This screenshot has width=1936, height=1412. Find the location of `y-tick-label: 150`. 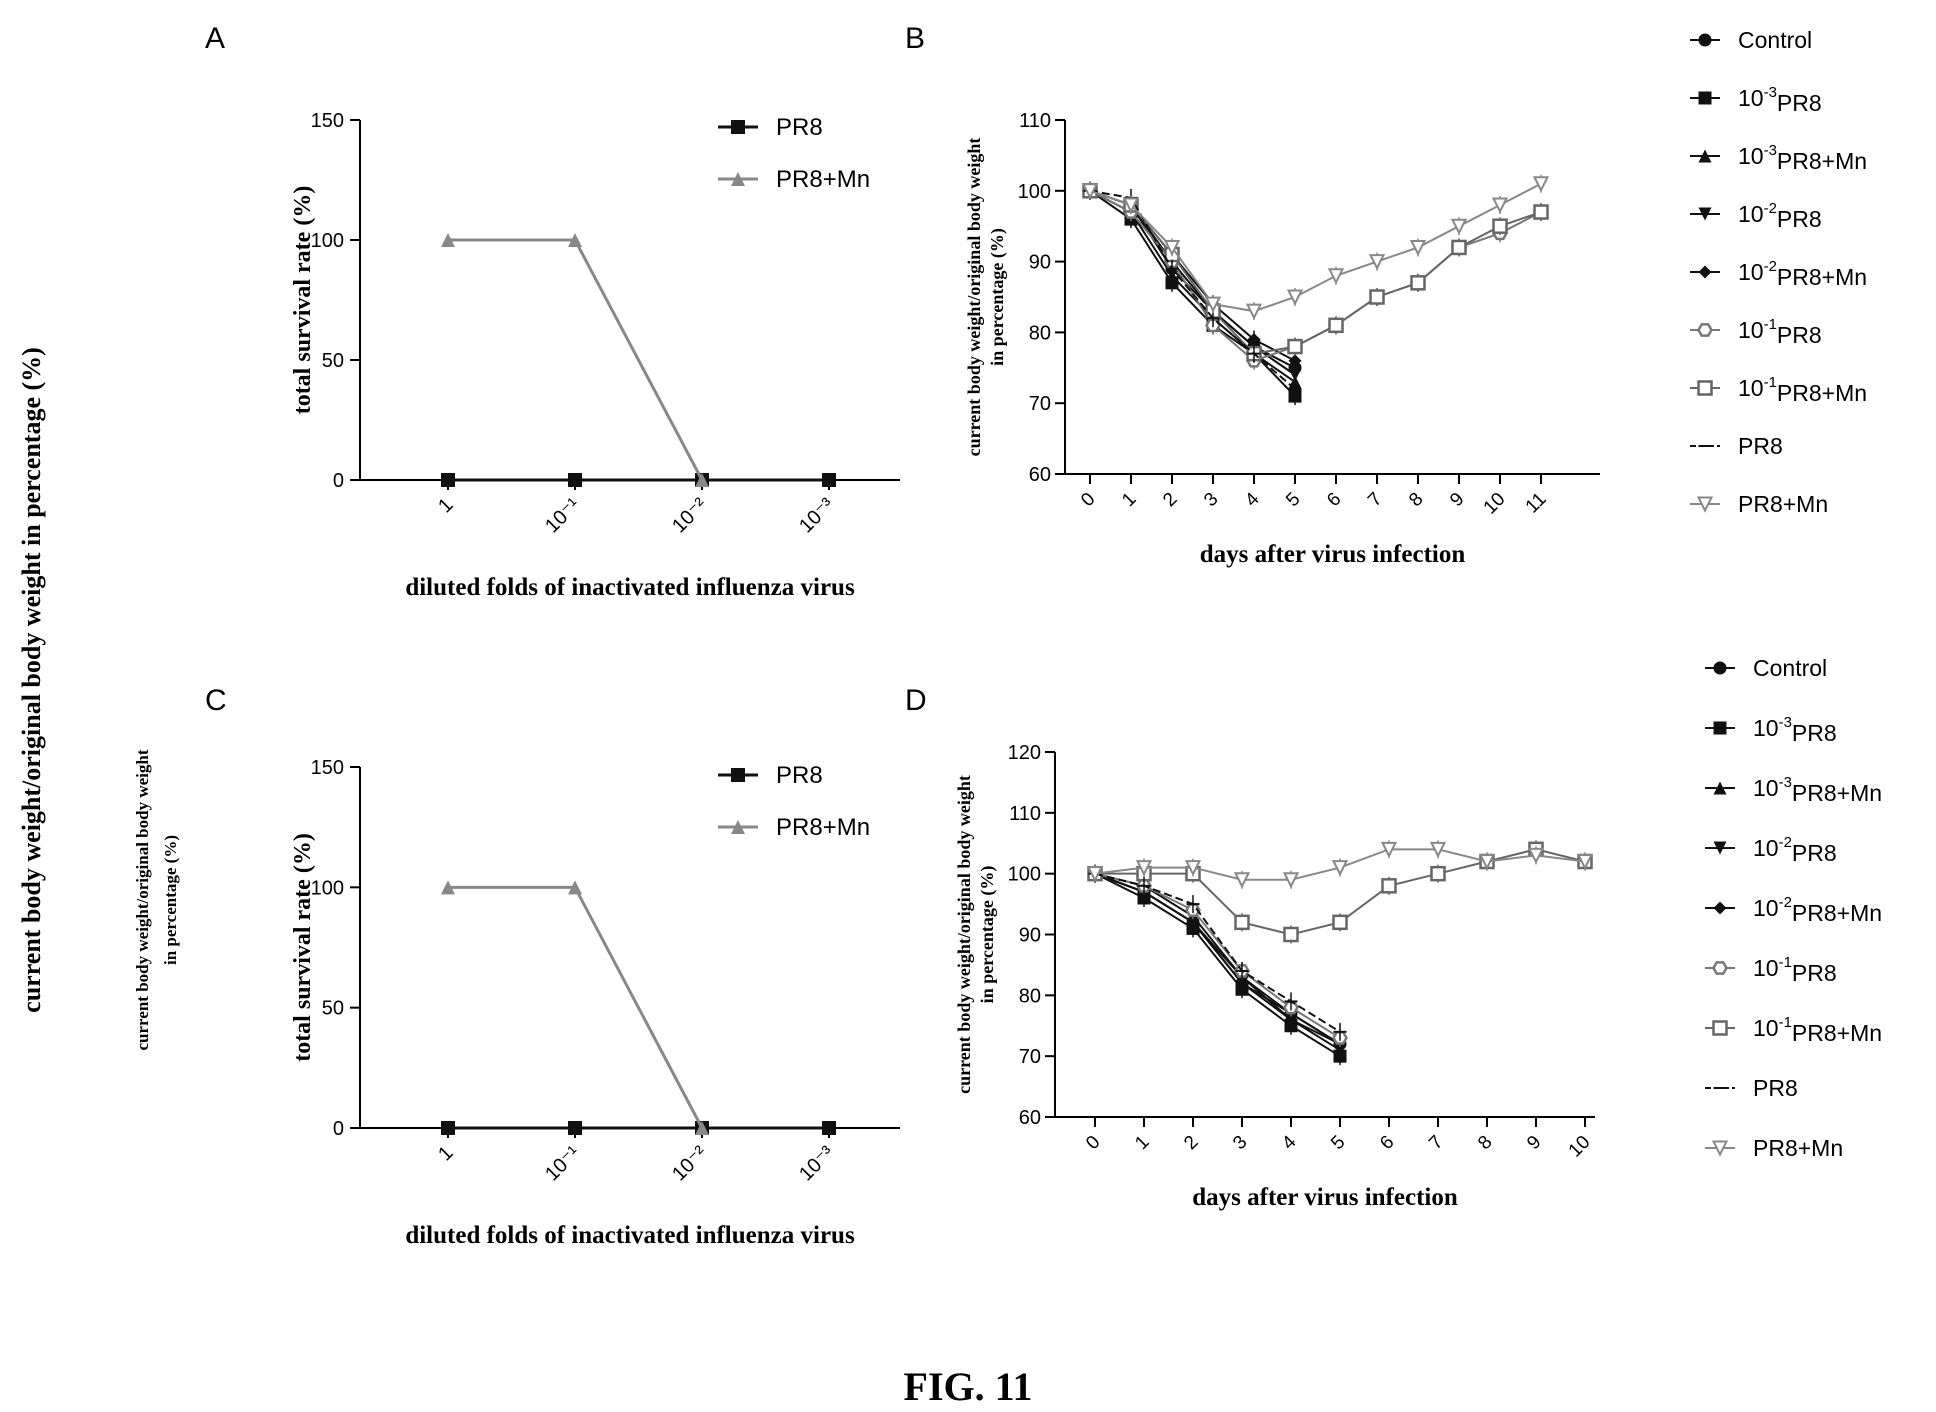

y-tick-label: 150 is located at coordinates (327, 121).